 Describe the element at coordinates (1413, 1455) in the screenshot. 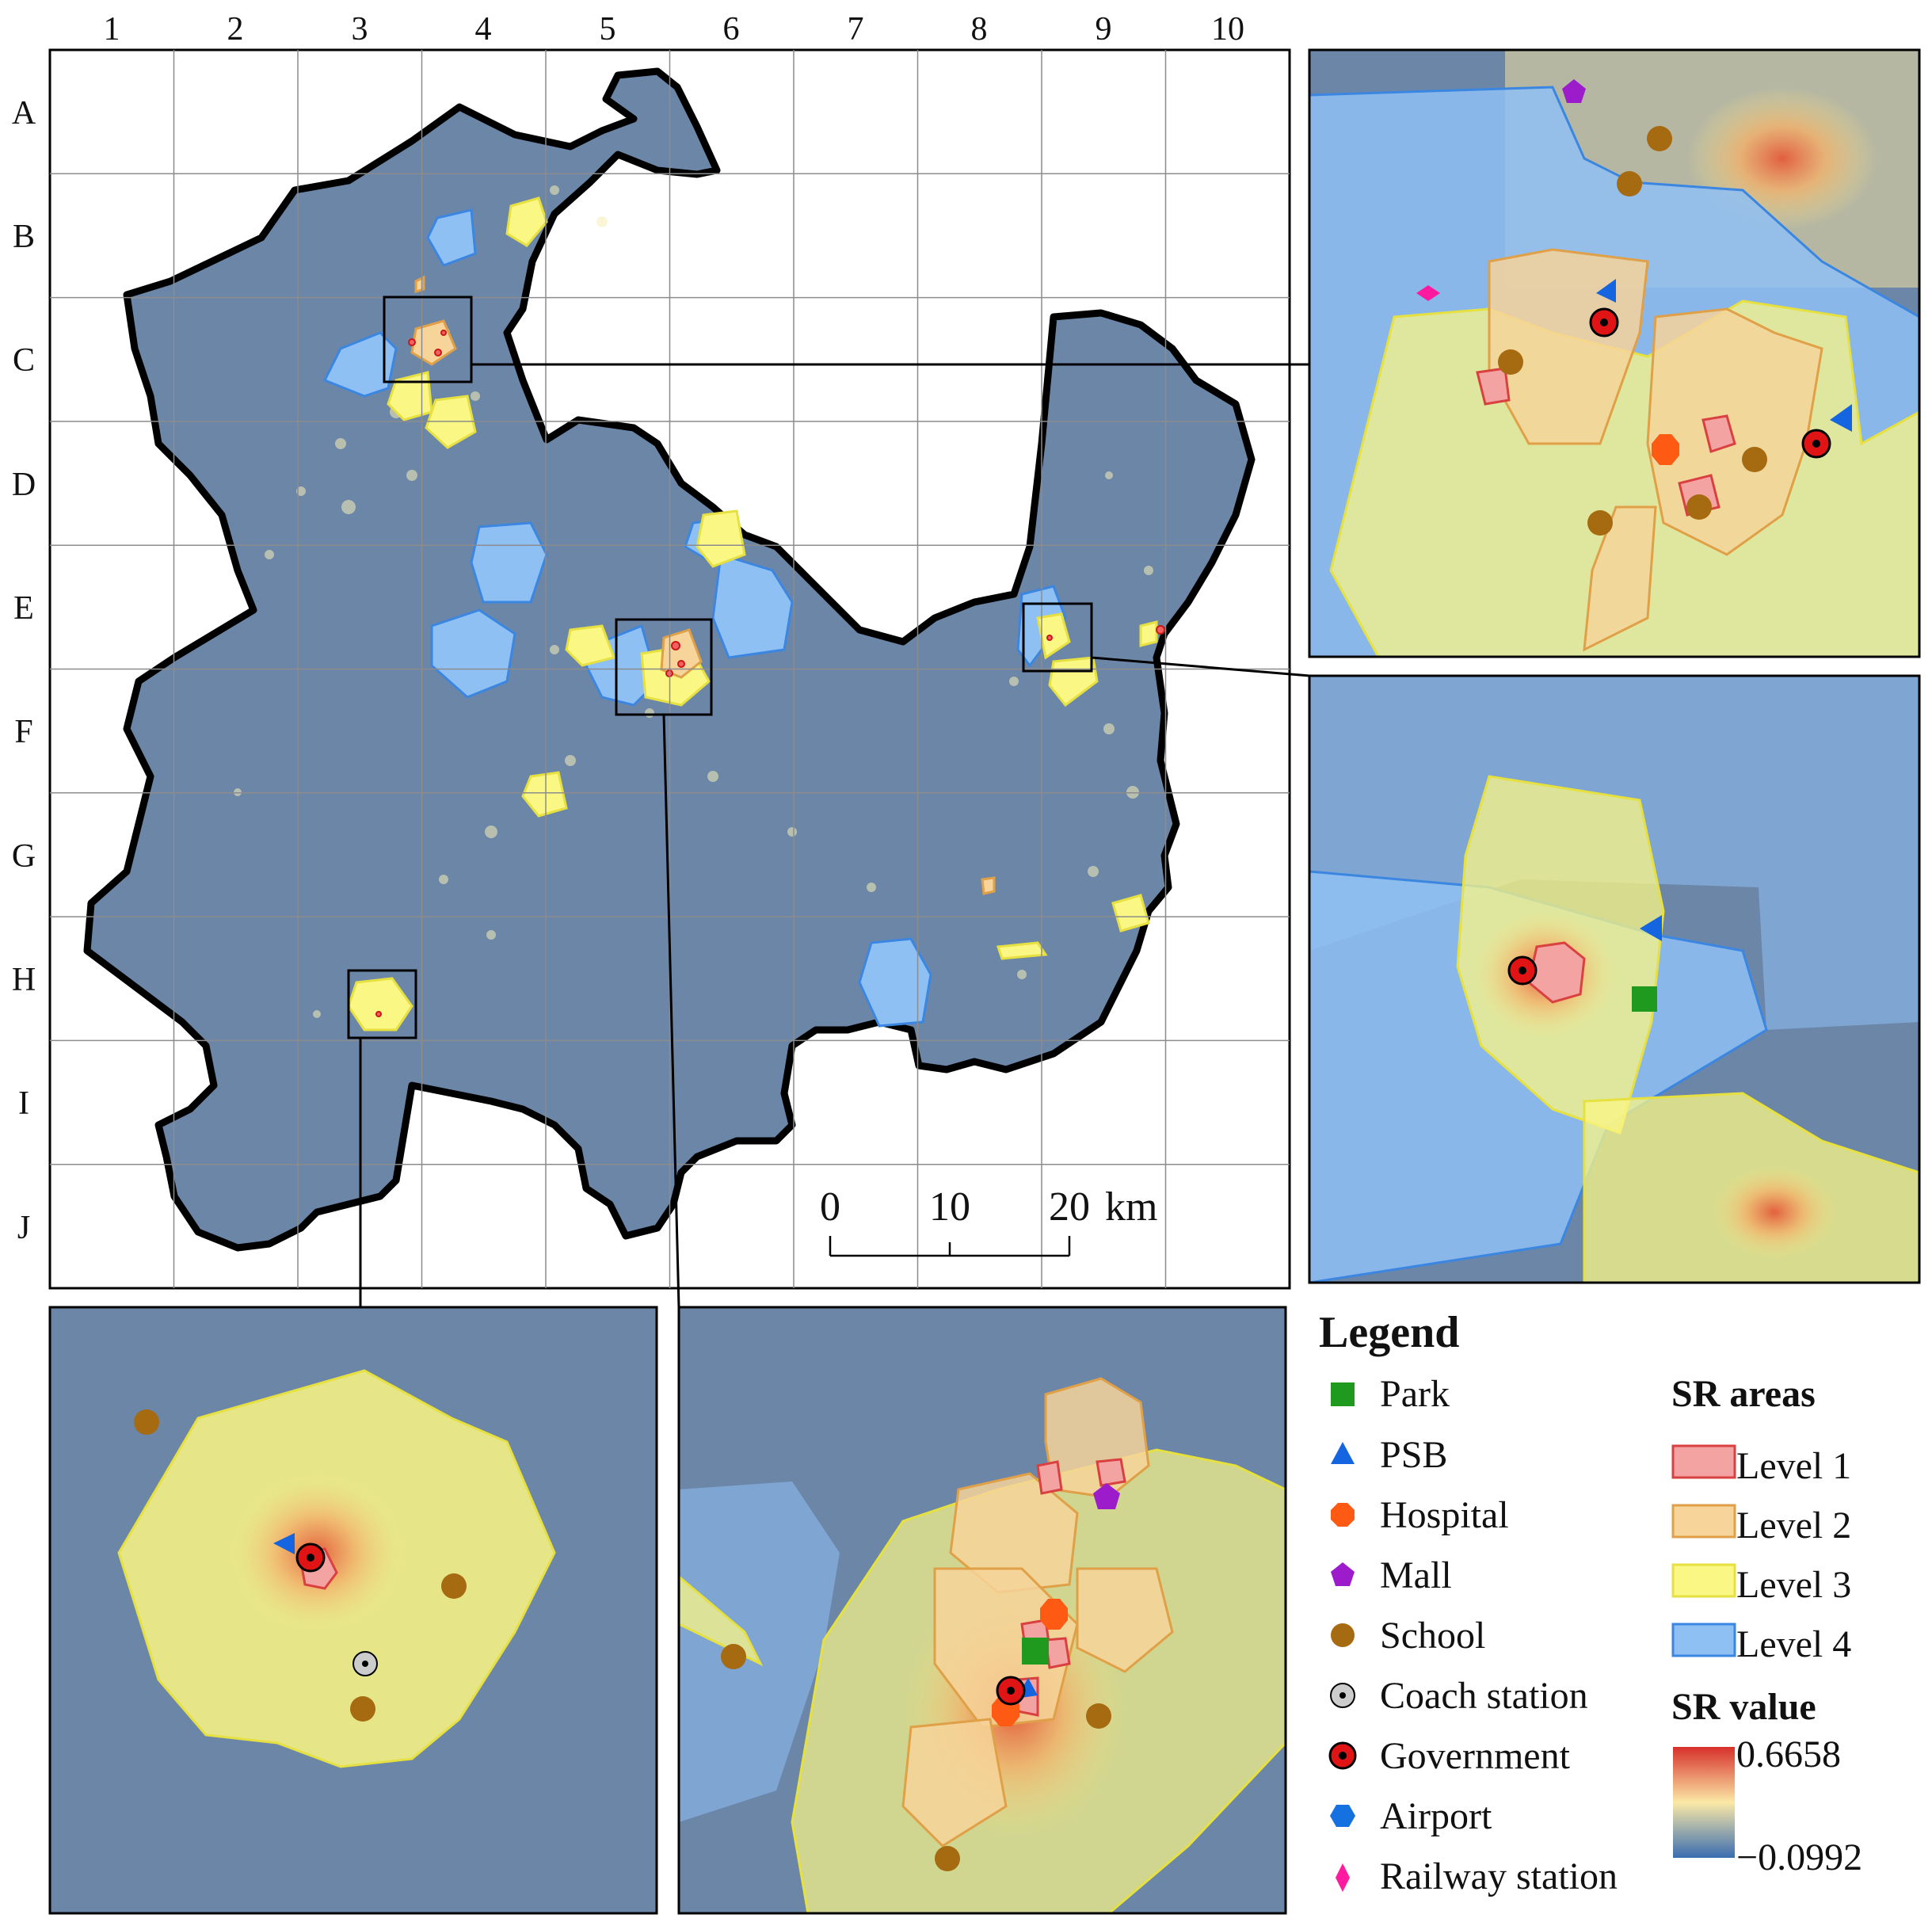

I see `legend-item-psb: PSB` at that location.